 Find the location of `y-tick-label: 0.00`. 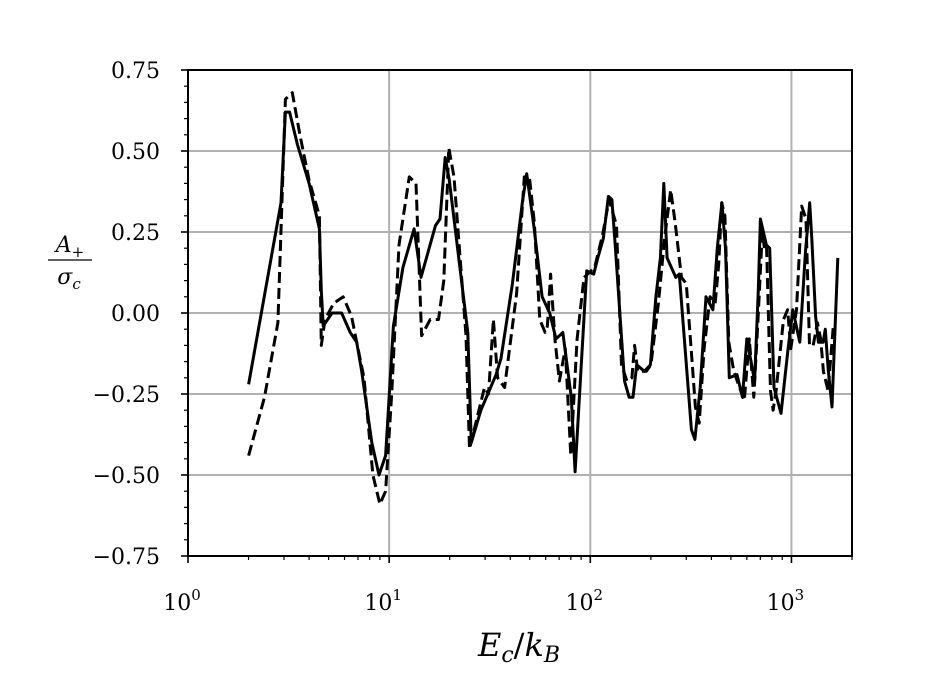

y-tick-label: 0.00 is located at coordinates (135, 314).